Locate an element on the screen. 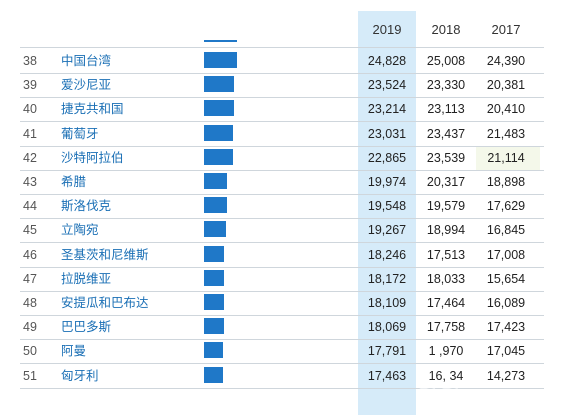 The width and height of the screenshot is (566, 415). rank-number: 39 is located at coordinates (30, 85).